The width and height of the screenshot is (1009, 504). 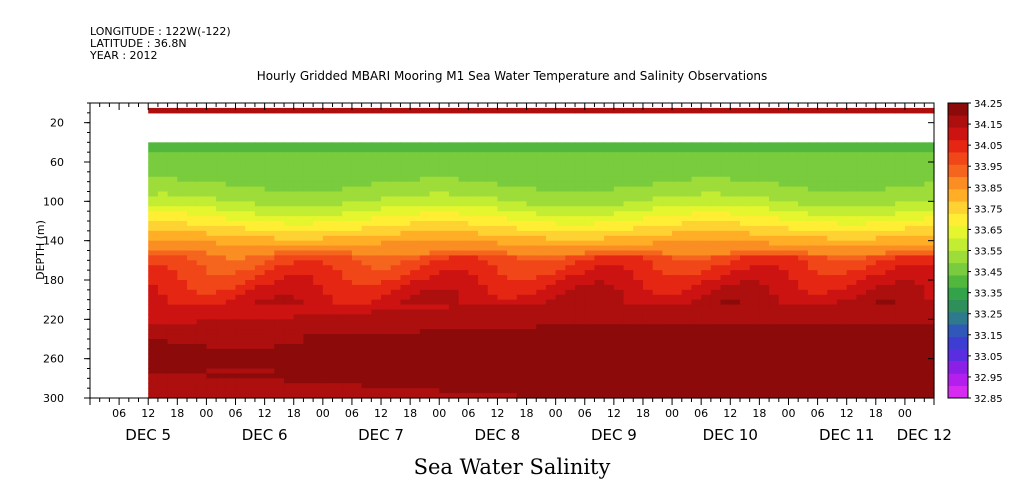 I want to click on y-tick-label: 300, so click(x=53, y=398).